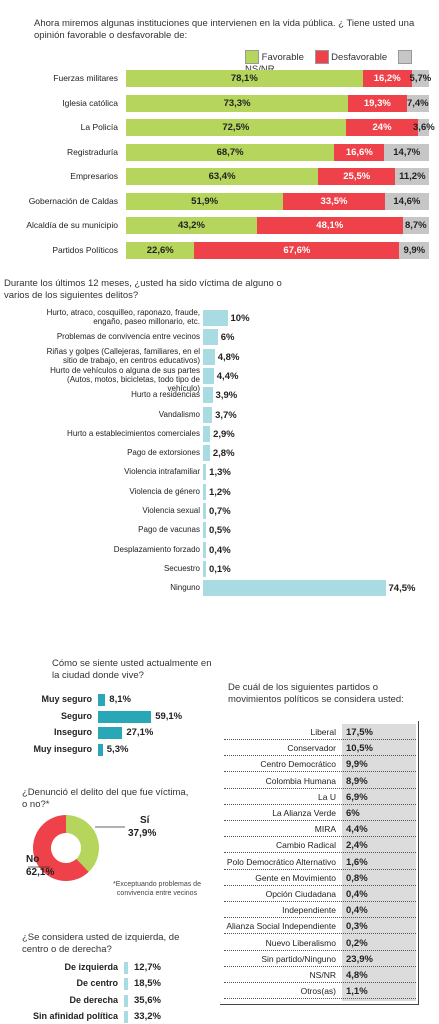 The width and height of the screenshot is (439, 1024). I want to click on chart2-category-label: Ninguno, so click(185, 588).